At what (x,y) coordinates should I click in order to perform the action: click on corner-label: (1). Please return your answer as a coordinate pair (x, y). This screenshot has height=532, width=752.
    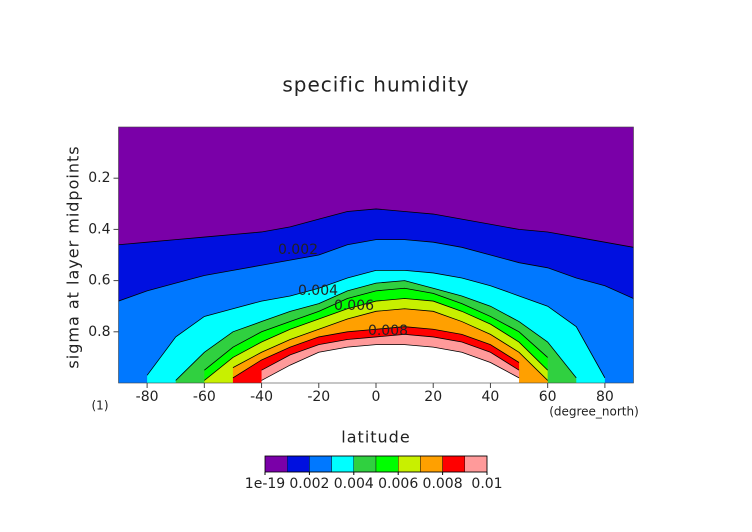
    Looking at the image, I should click on (100, 406).